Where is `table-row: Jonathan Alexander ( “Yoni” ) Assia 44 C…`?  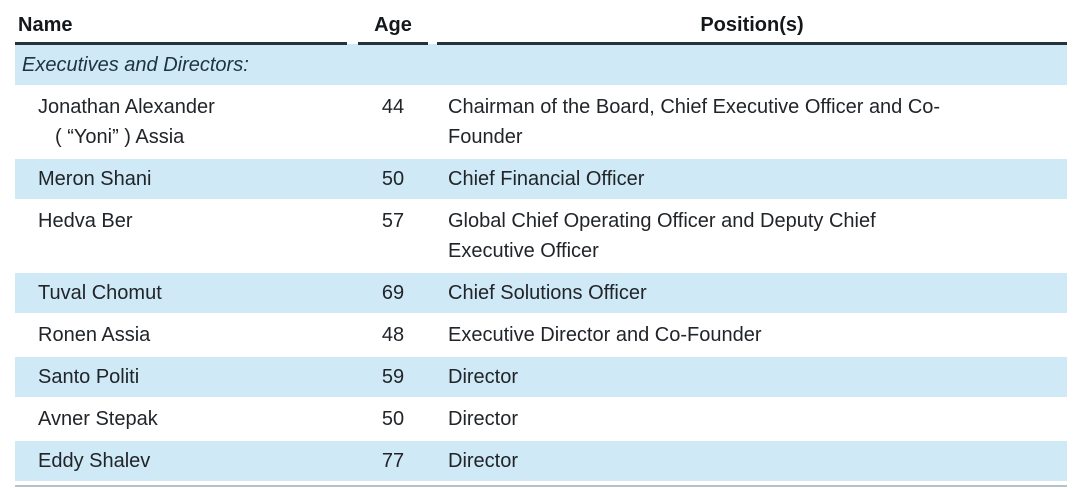
table-row: Jonathan Alexander ( “Yoni” ) Assia 44 C… is located at coordinates (541, 122).